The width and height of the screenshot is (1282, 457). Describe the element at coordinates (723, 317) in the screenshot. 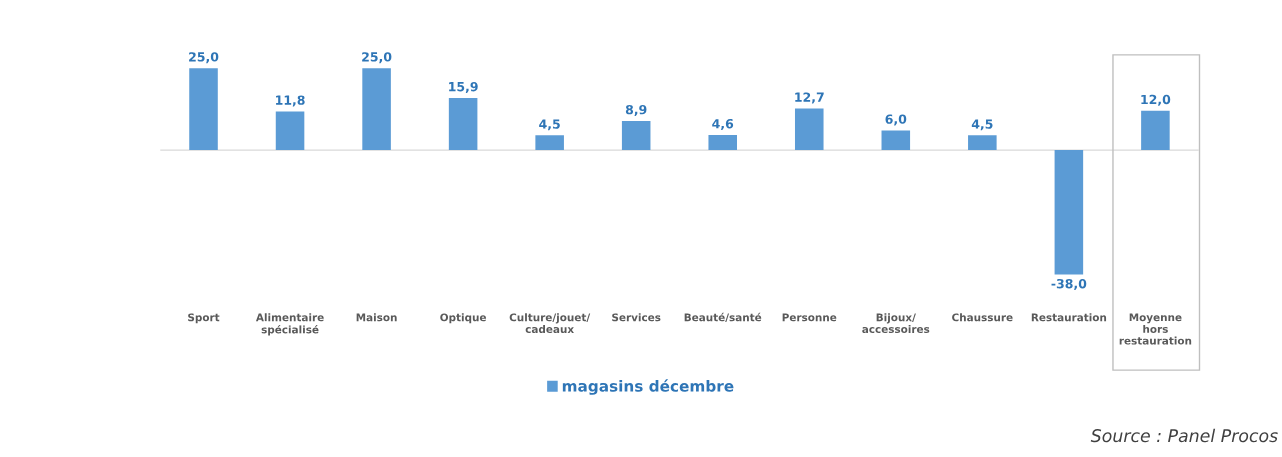

I see `x-tick-label: Beauté/santé` at that location.